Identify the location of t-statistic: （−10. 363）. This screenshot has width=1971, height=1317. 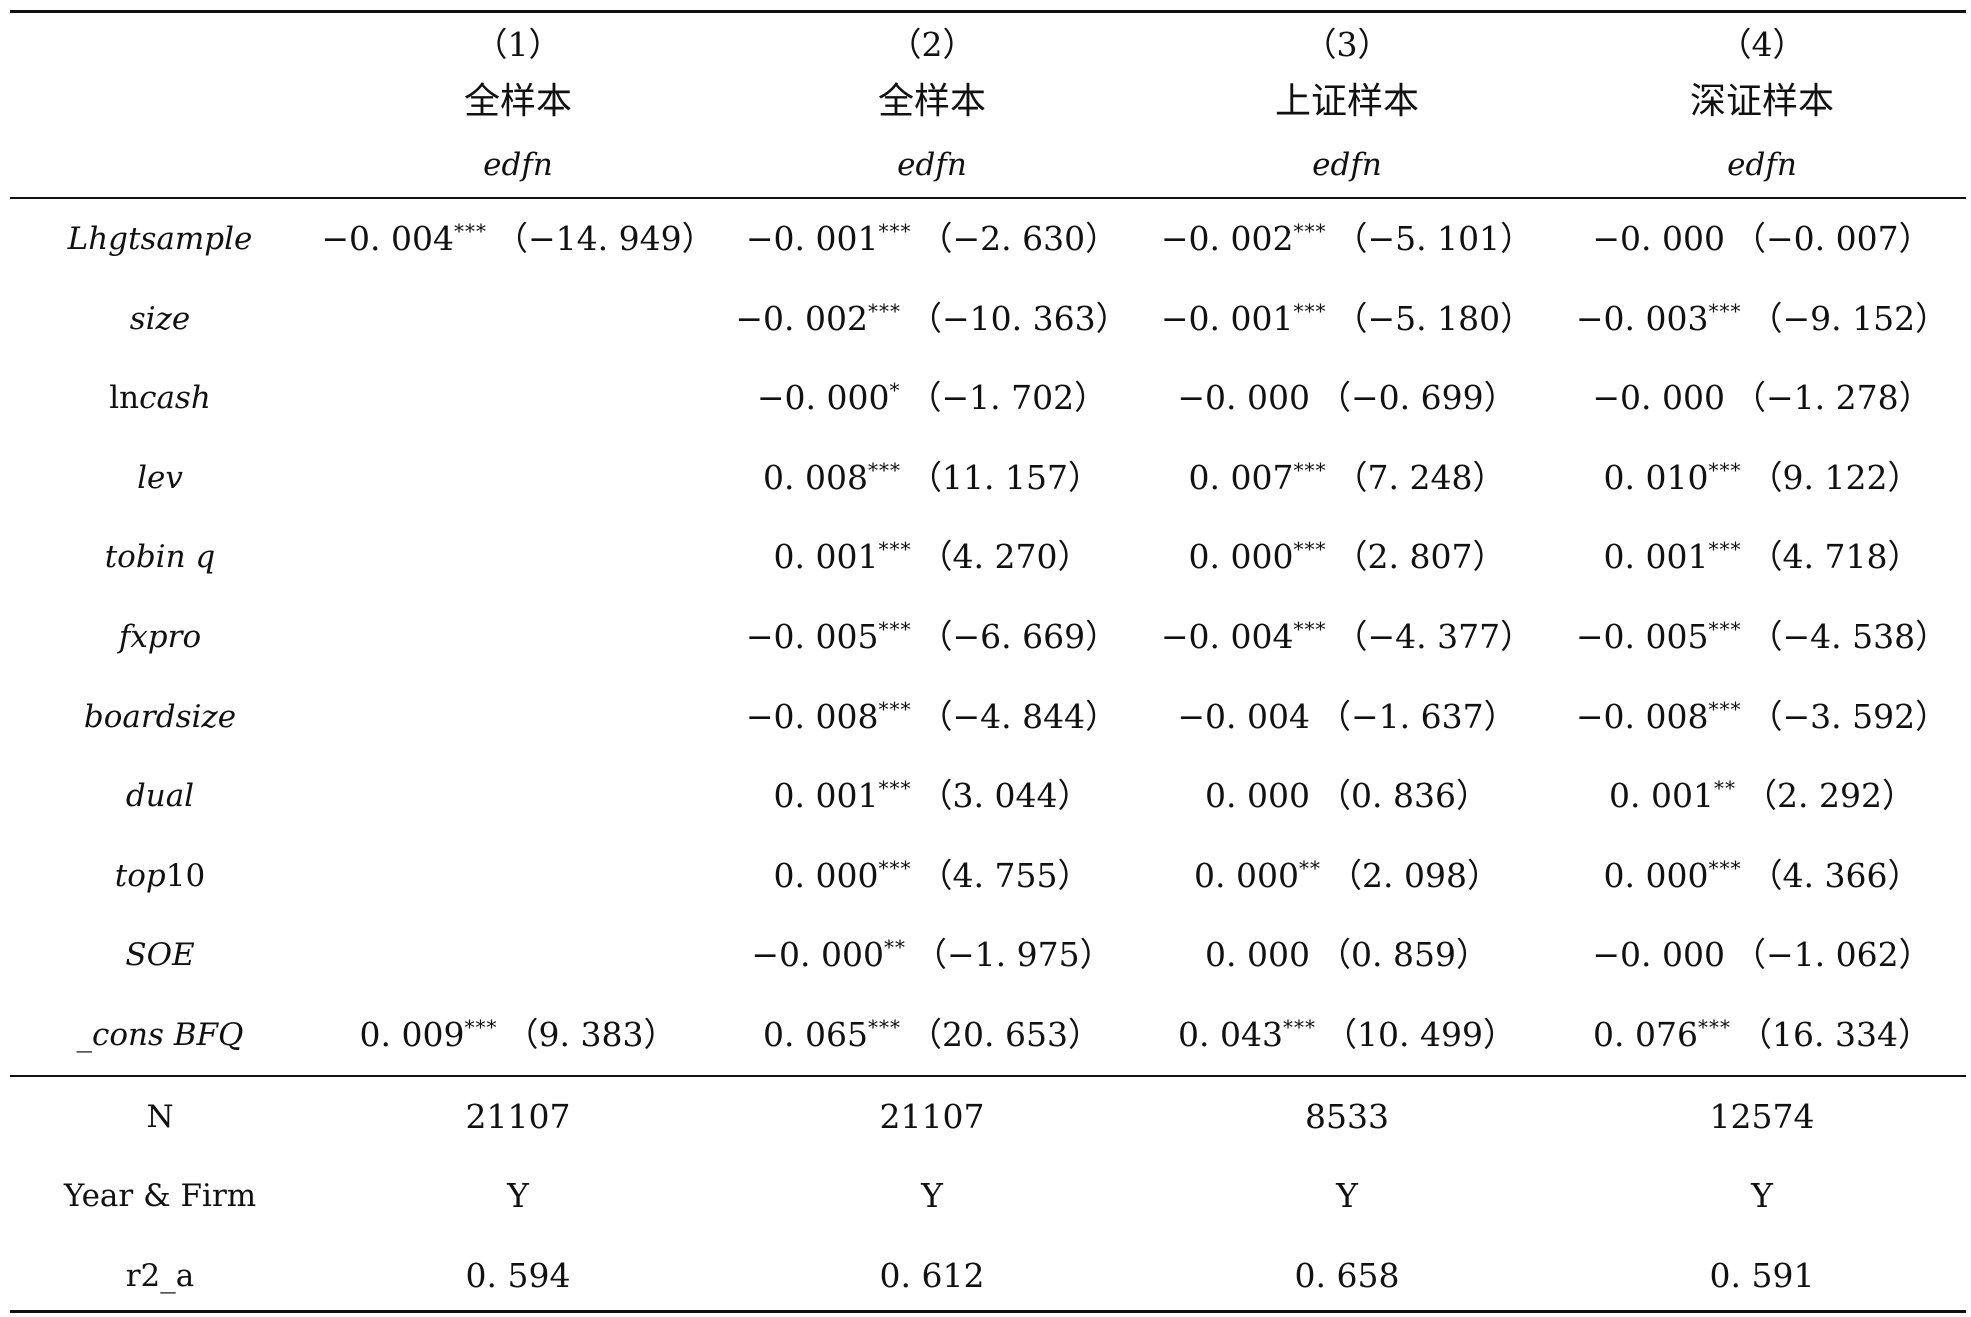
(1019, 318).